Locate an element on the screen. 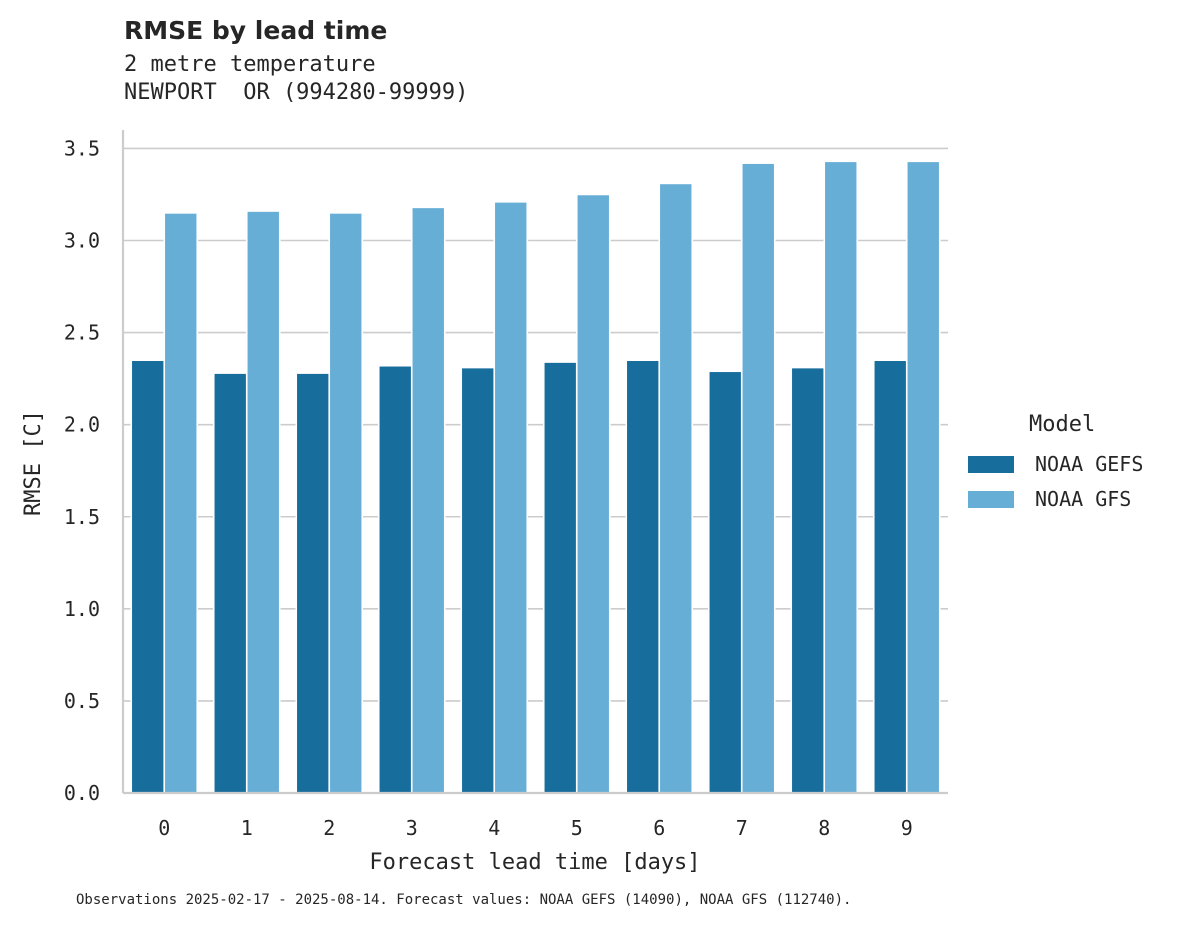 Image resolution: width=1188 pixels, height=928 pixels. y-tick-label: 0.0 is located at coordinates (82, 793).